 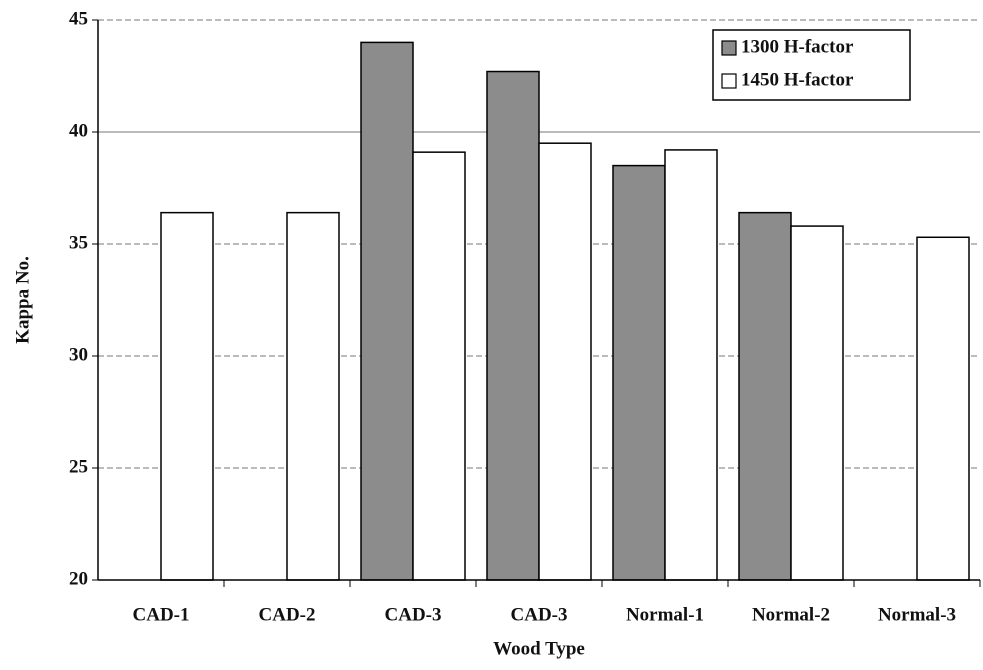 What do you see at coordinates (797, 79) in the screenshot?
I see `legend-label: 1450 H-factor` at bounding box center [797, 79].